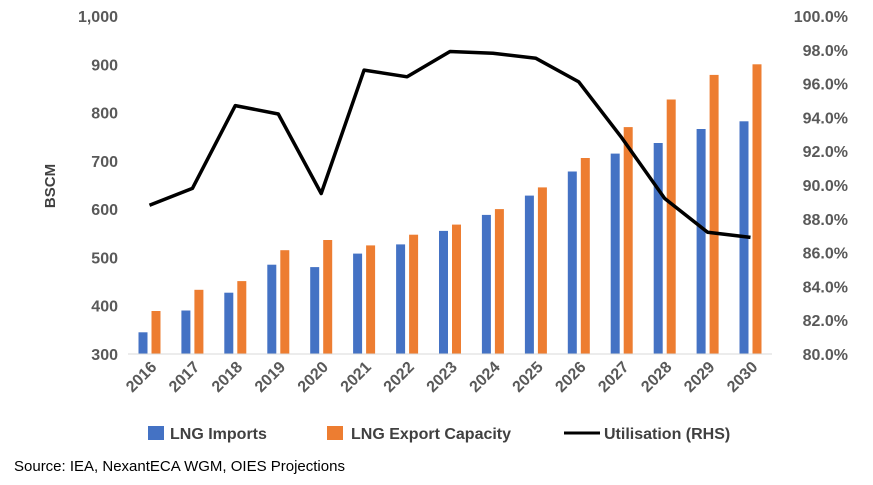 Image resolution: width=873 pixels, height=485 pixels. I want to click on imports-bar-2021, so click(358, 303).